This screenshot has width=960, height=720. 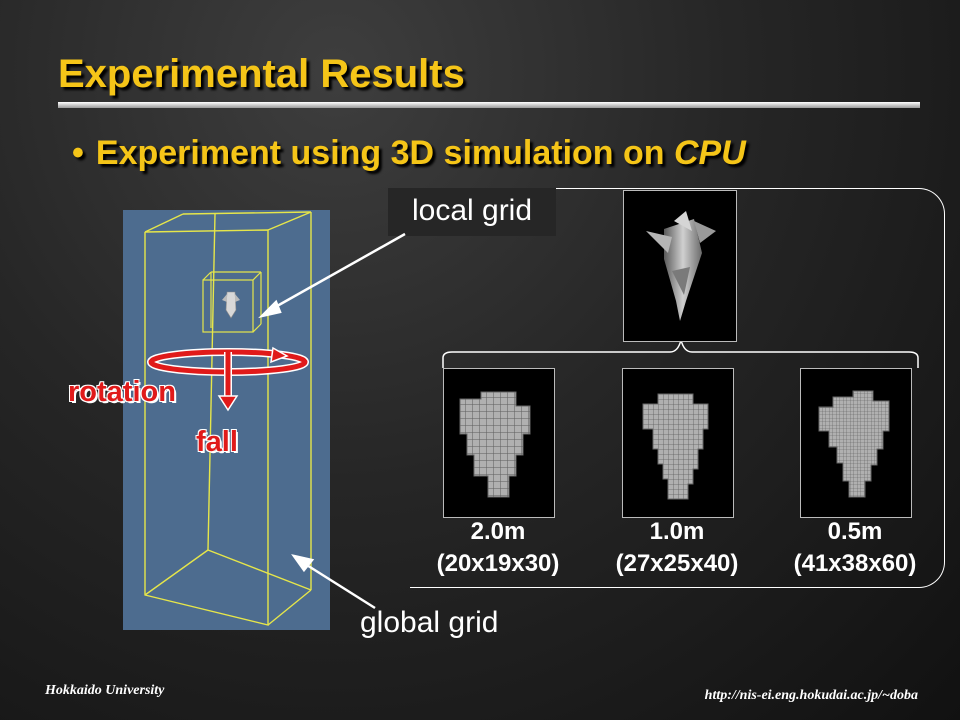 I want to click on object-closeup-image, so click(x=681, y=266).